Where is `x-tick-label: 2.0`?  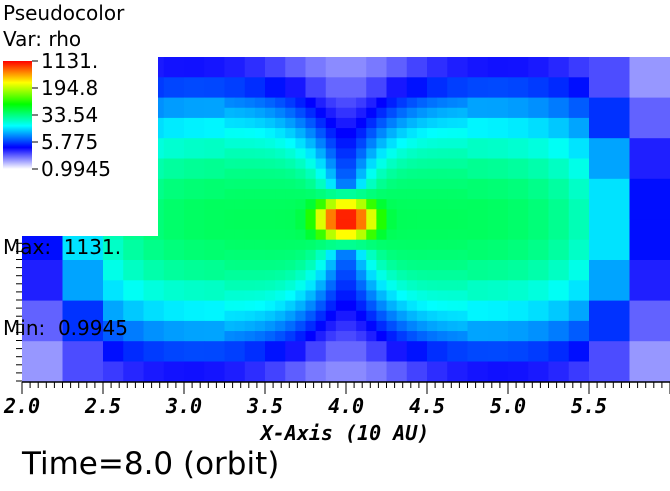
x-tick-label: 2.0 is located at coordinates (21, 406).